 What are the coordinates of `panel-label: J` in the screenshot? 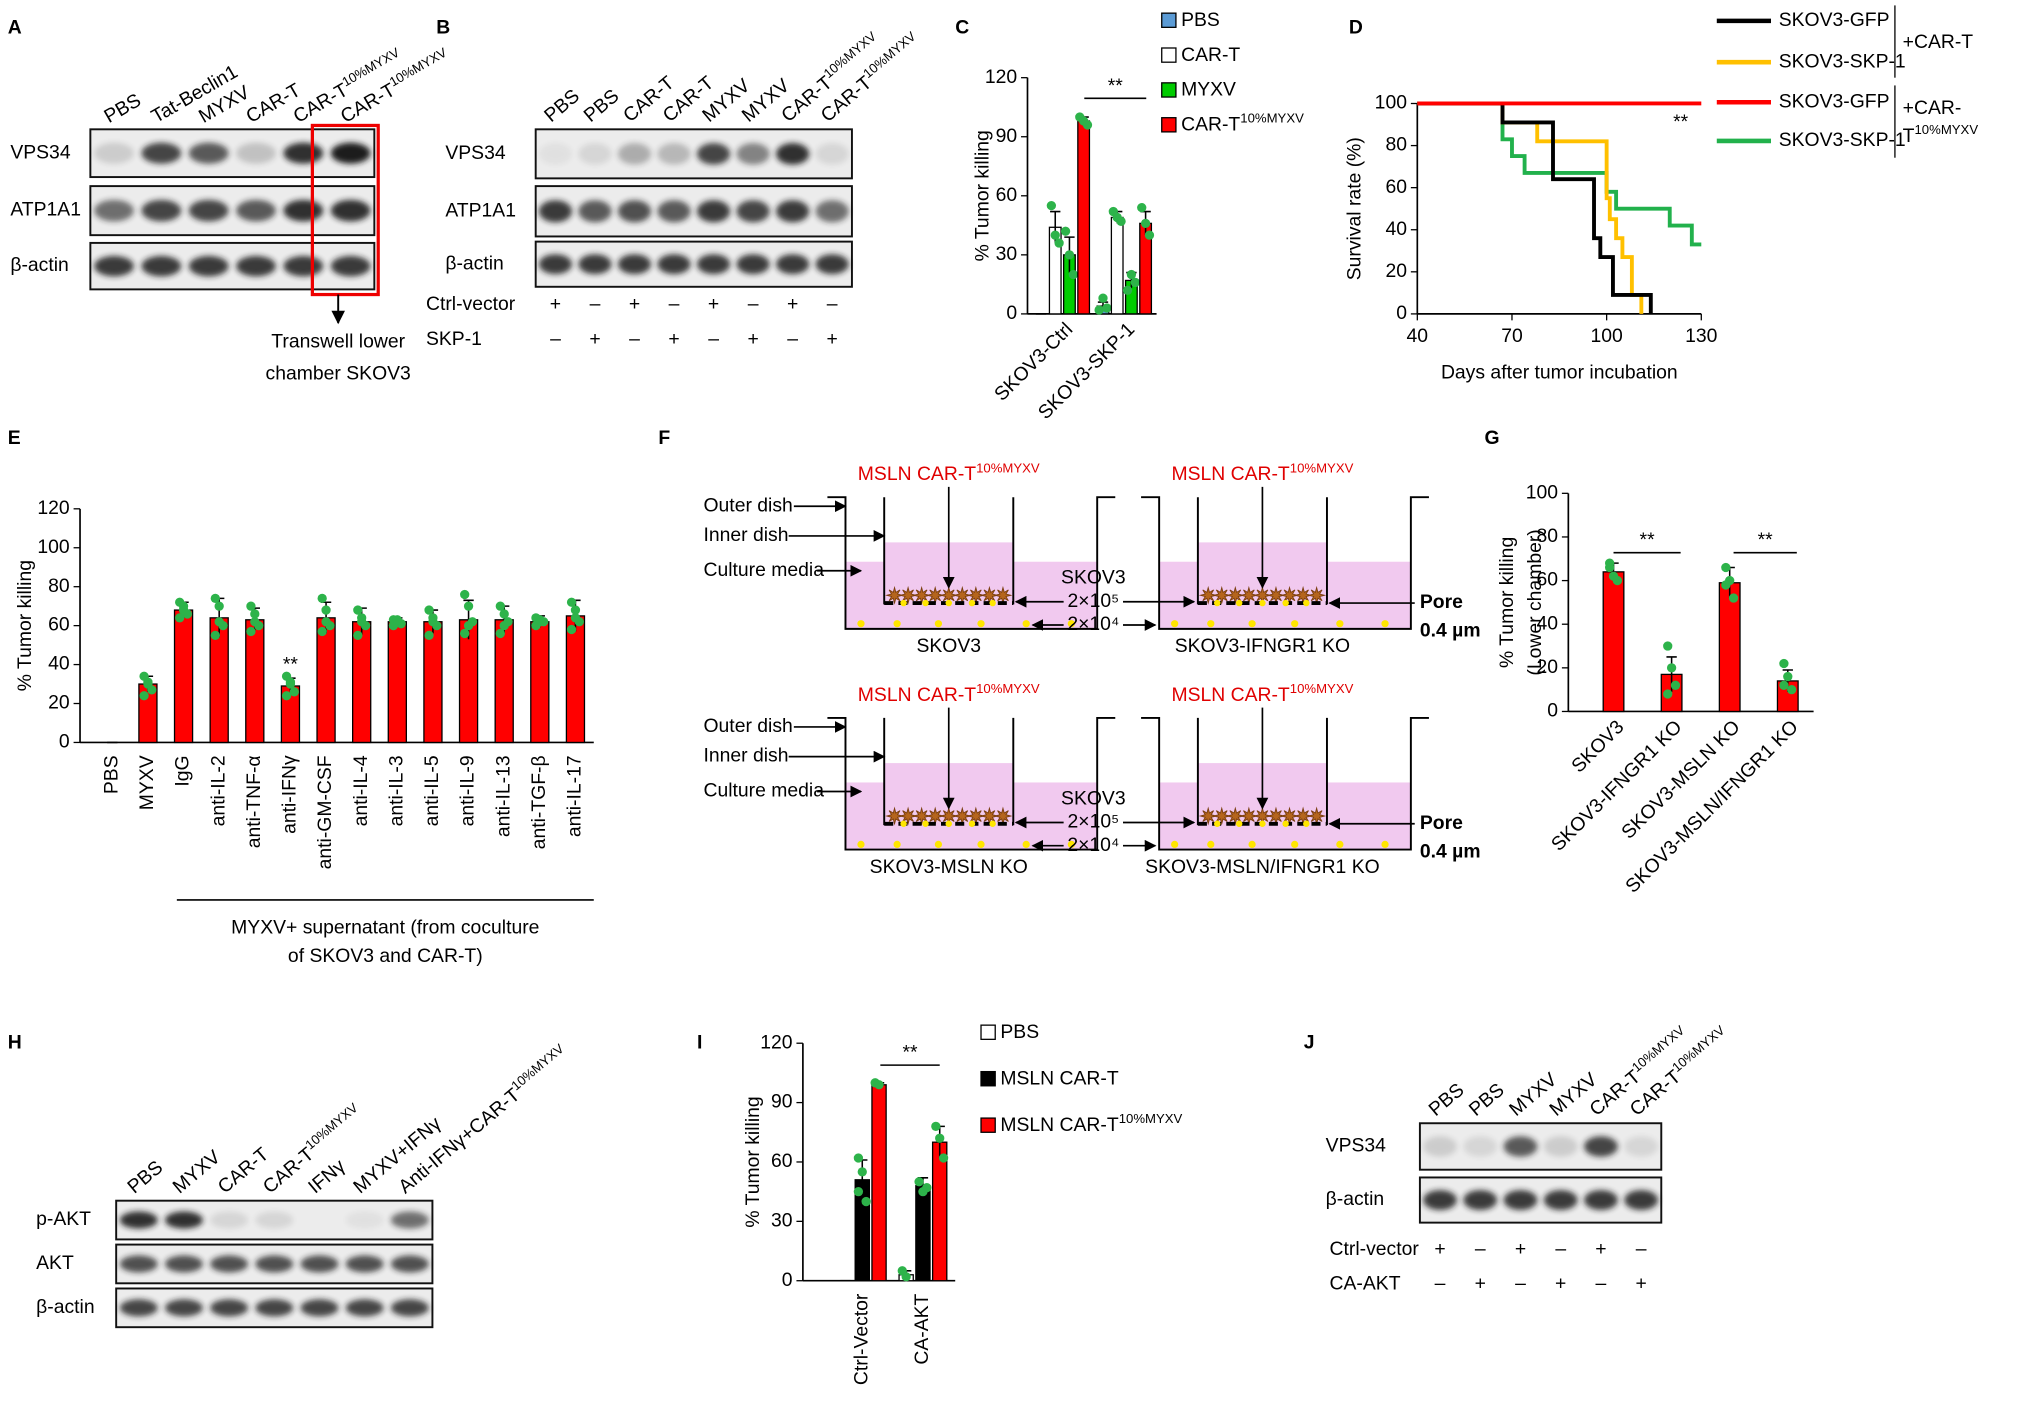 It's located at (1309, 1042).